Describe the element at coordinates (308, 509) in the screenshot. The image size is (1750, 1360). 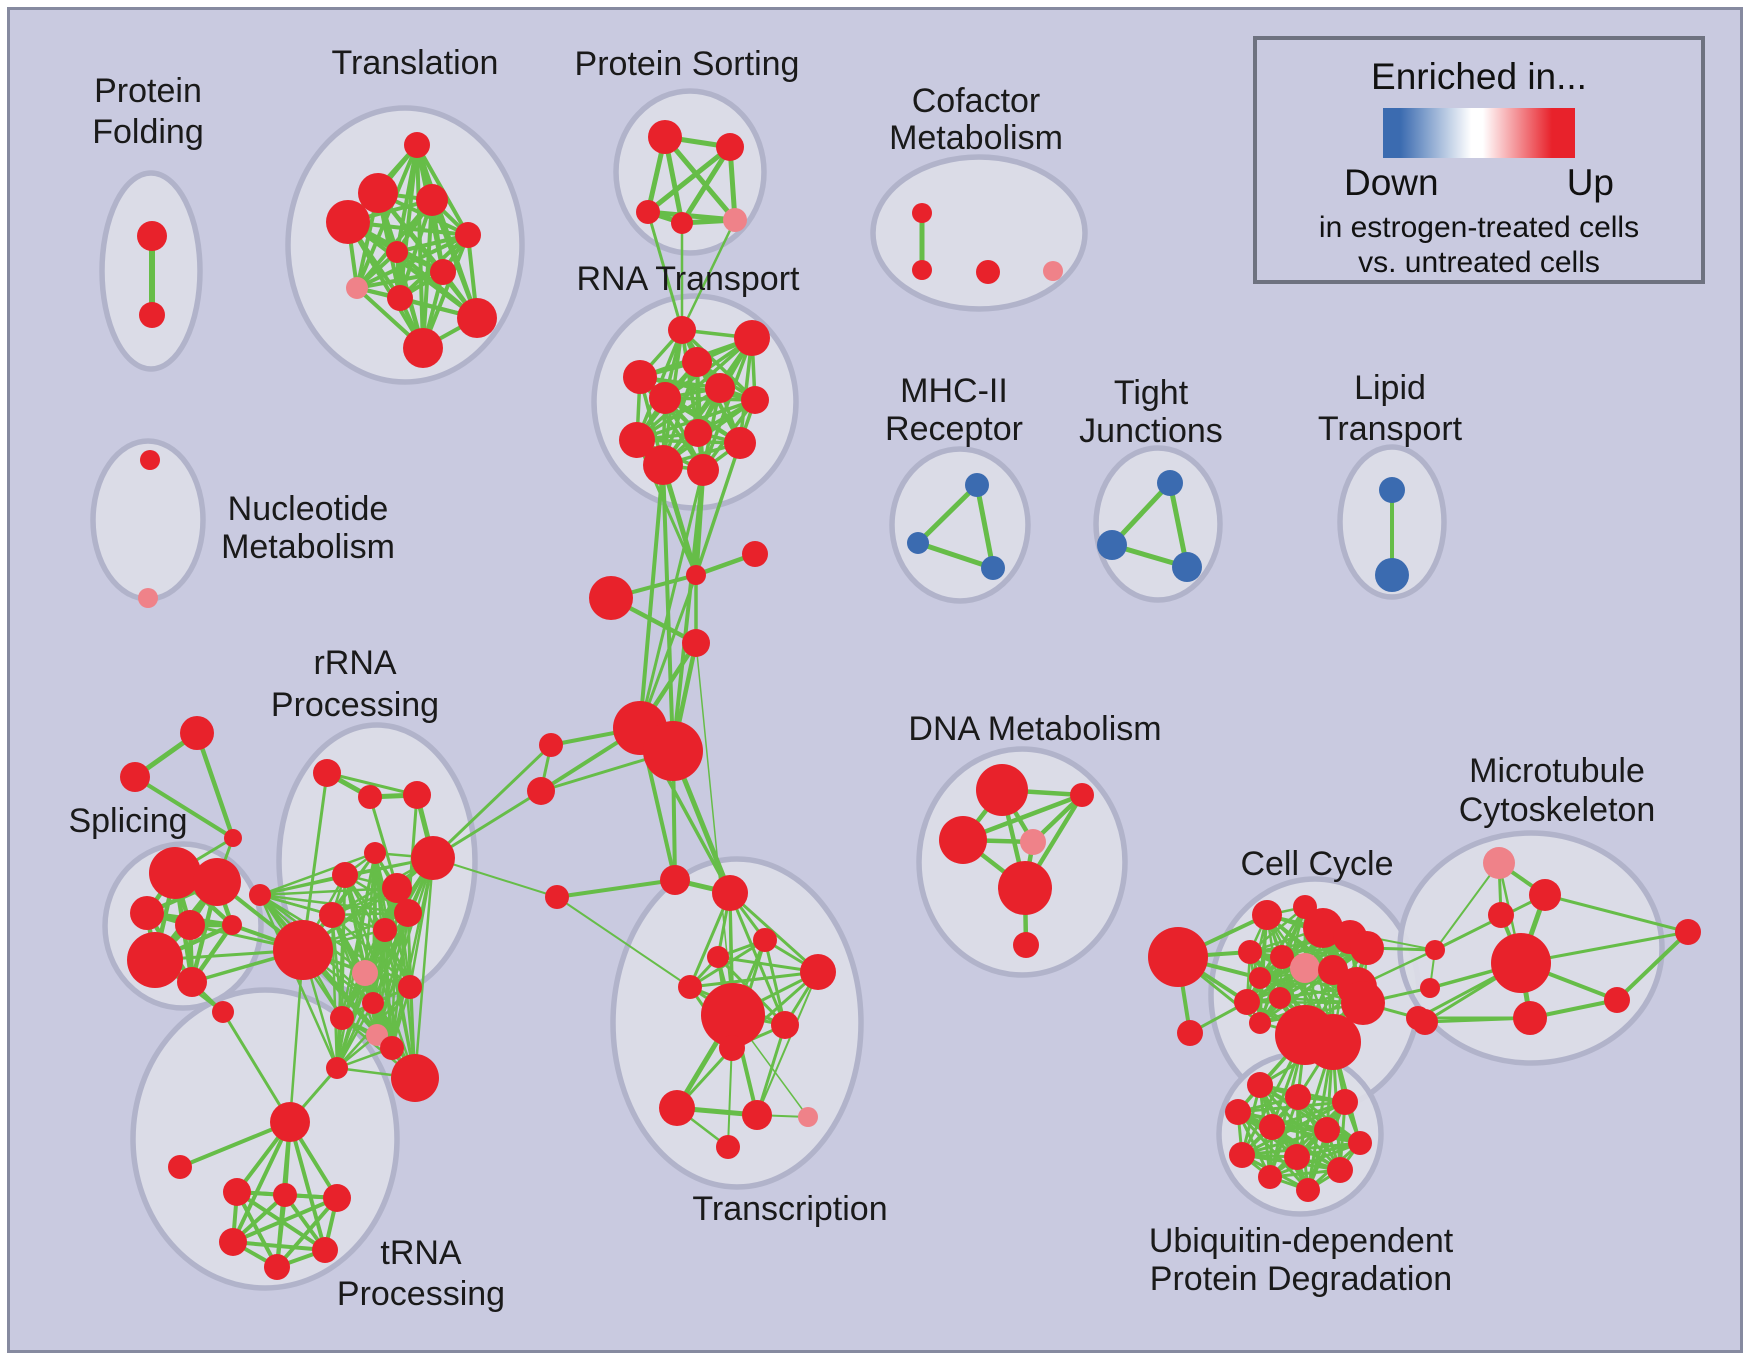
I see `cluster-label-nucleotide-metabolism: Nucleotide` at that location.